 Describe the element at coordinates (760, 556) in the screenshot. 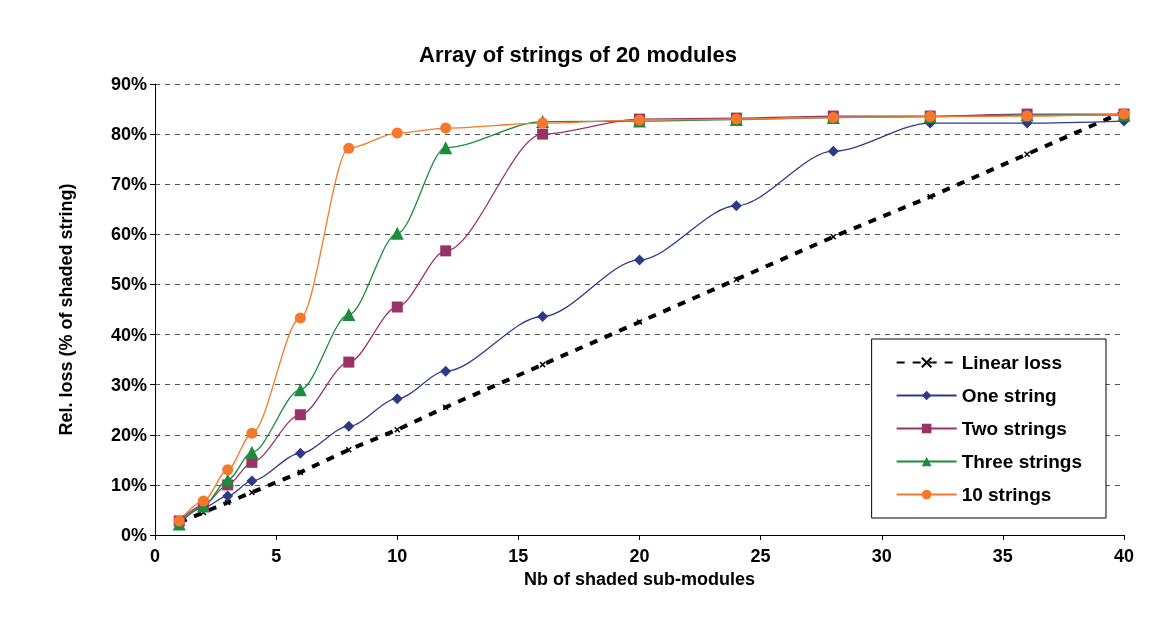

I see `x-tick-label: 25` at that location.